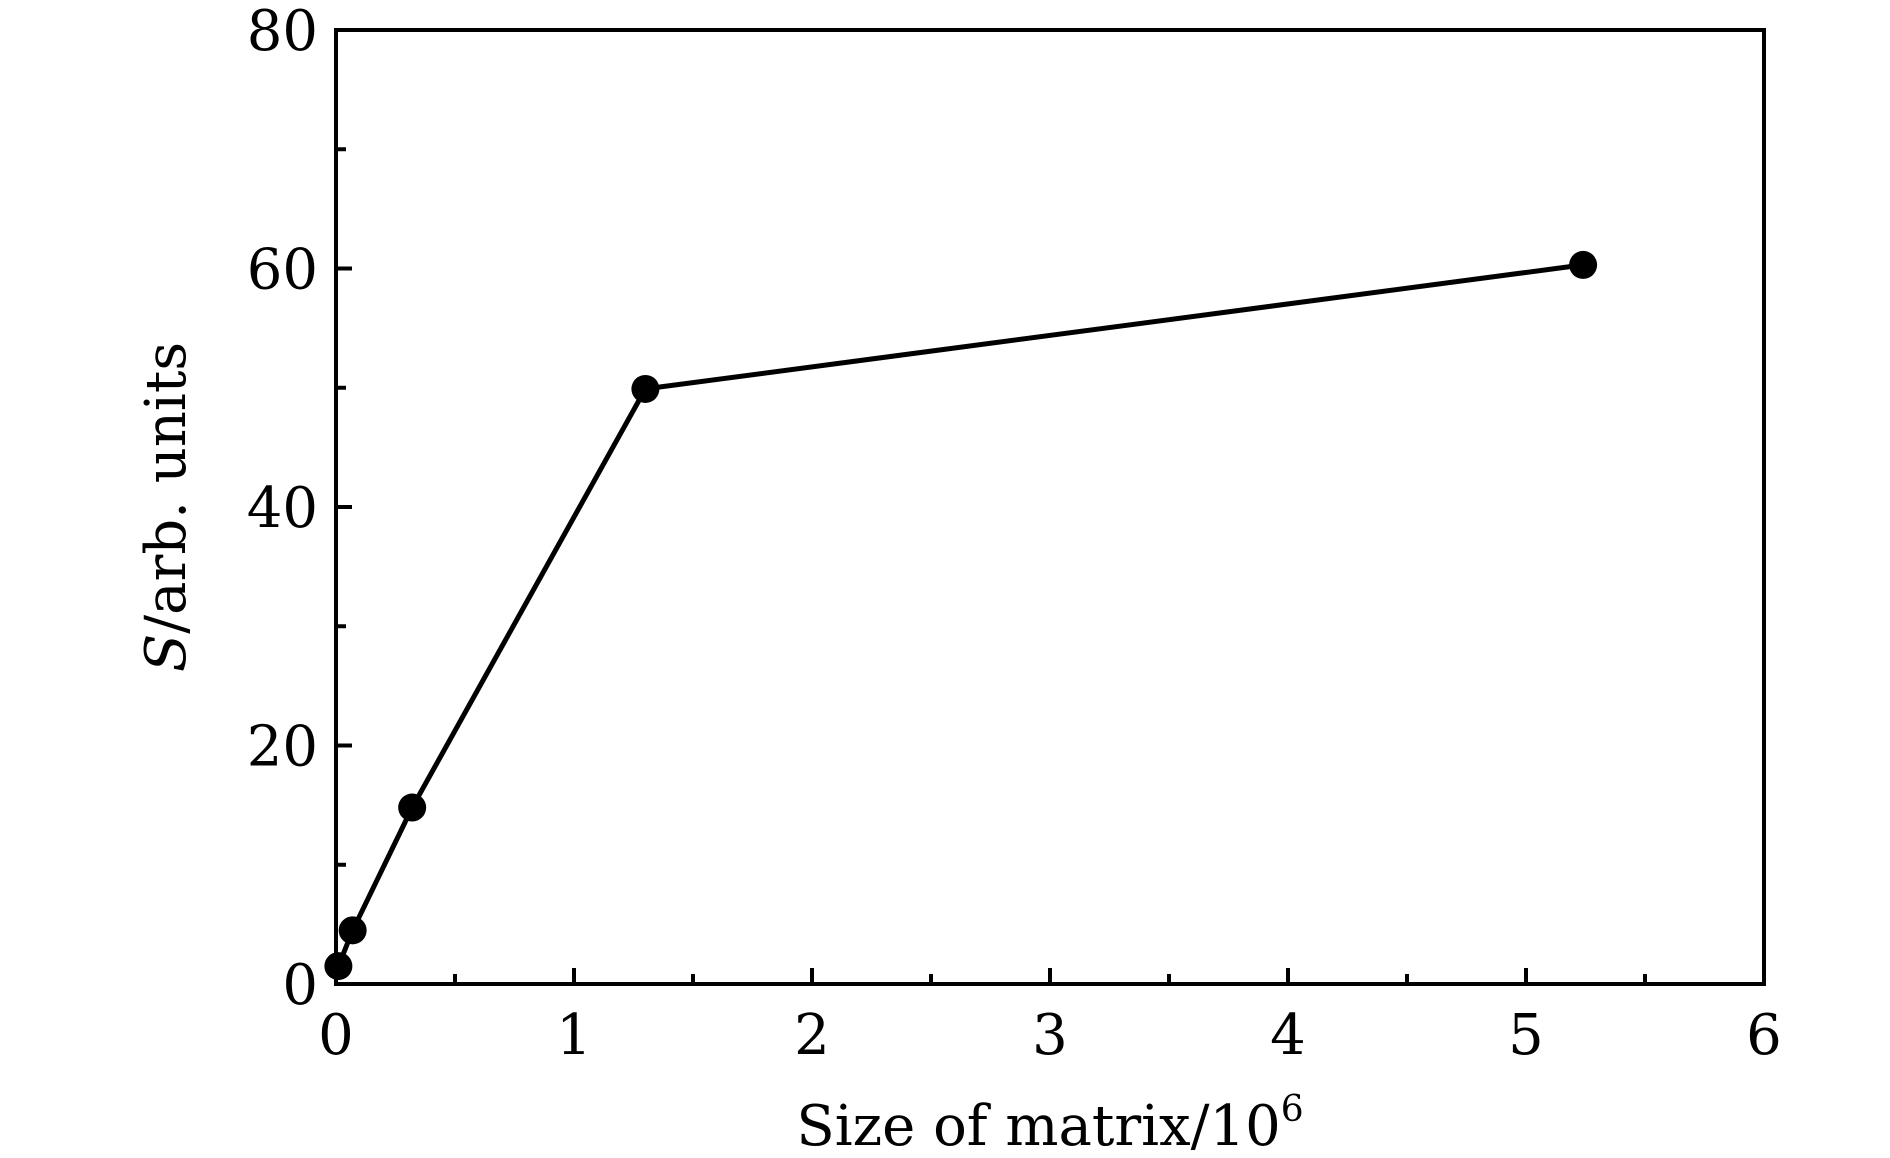  Describe the element at coordinates (336, 1035) in the screenshot. I see `x-tick-label: 0` at that location.